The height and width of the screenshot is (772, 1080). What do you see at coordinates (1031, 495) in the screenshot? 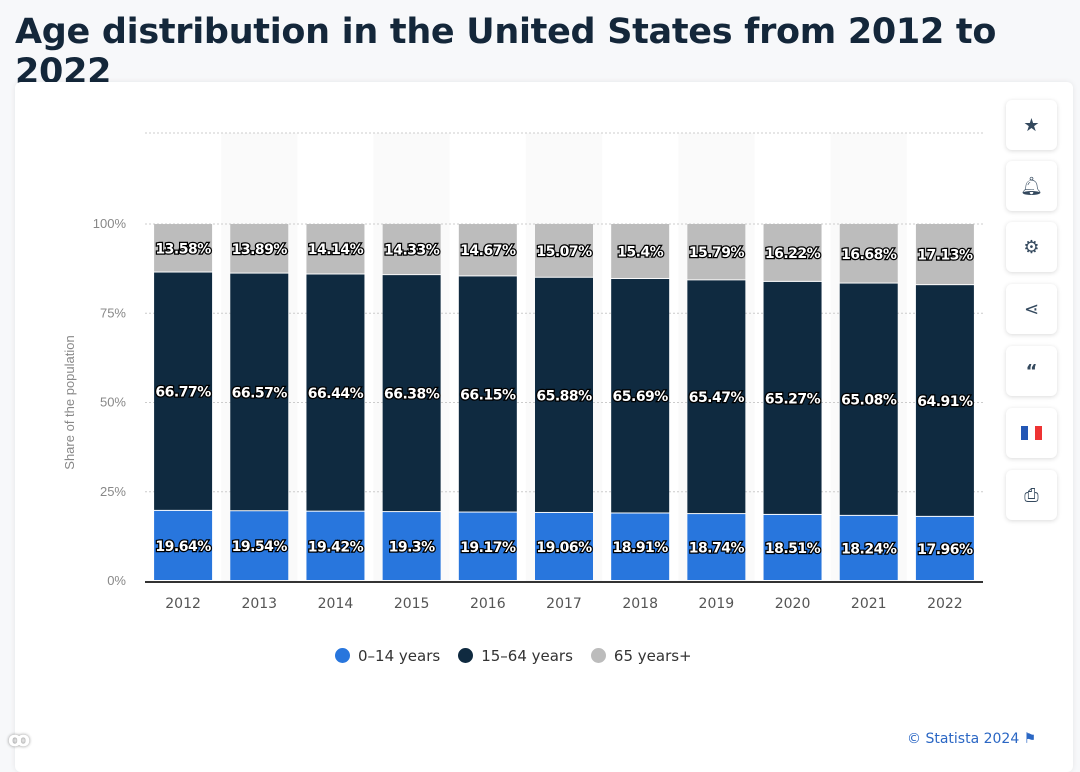
I see `print-icon: ⎙` at bounding box center [1031, 495].